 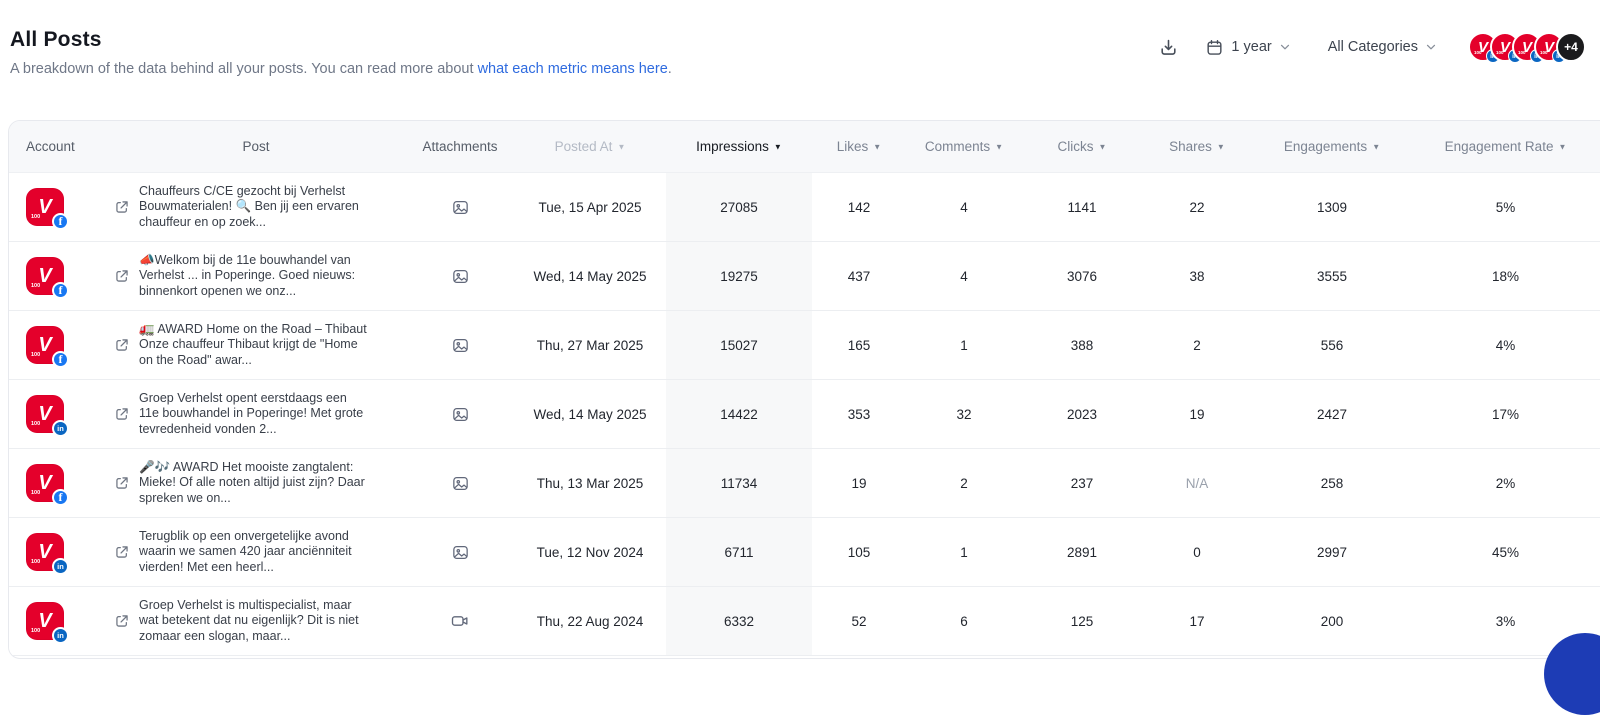 What do you see at coordinates (1076, 146) in the screenshot?
I see `column-label: Clicks` at bounding box center [1076, 146].